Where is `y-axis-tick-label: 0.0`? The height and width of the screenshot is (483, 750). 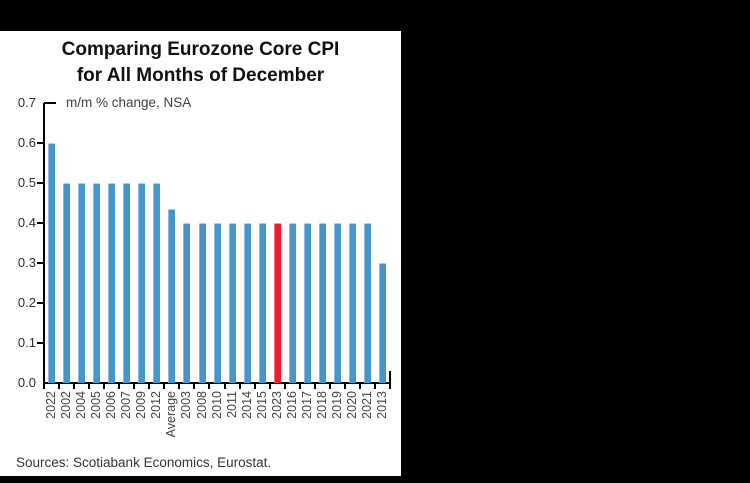 y-axis-tick-label: 0.0 is located at coordinates (26, 382).